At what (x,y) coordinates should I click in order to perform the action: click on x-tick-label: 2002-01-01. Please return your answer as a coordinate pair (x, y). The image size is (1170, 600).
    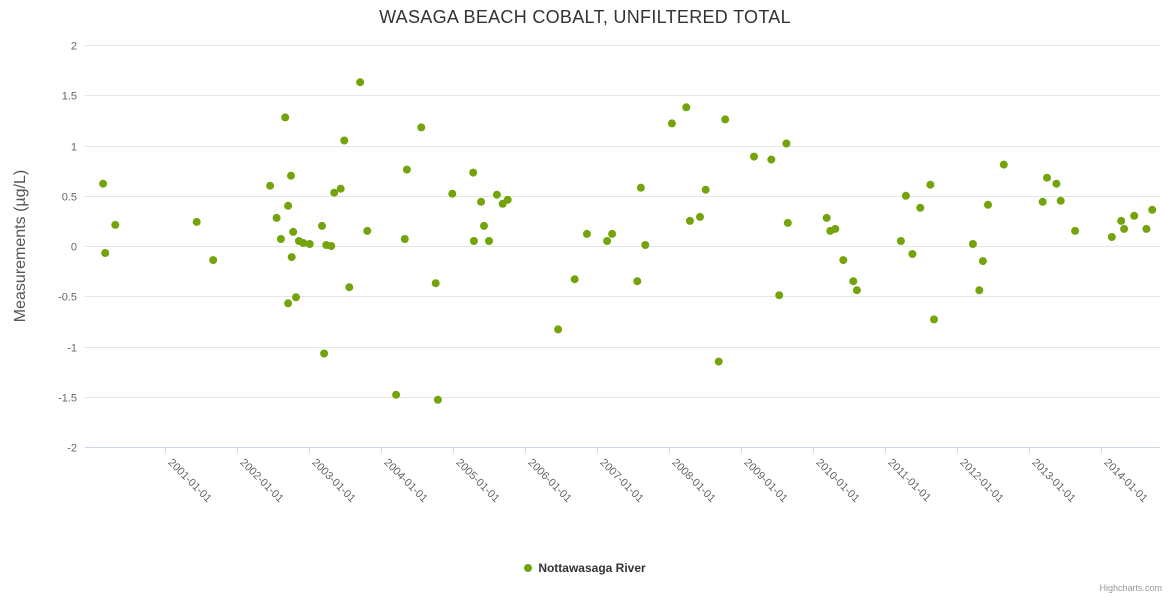
    Looking at the image, I should click on (261, 481).